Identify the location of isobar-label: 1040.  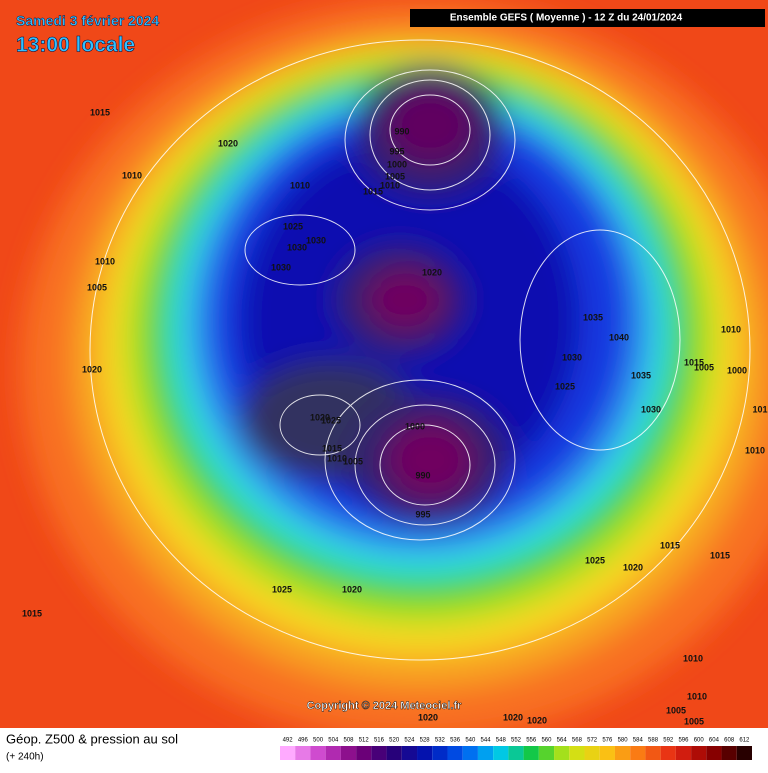
(619, 337).